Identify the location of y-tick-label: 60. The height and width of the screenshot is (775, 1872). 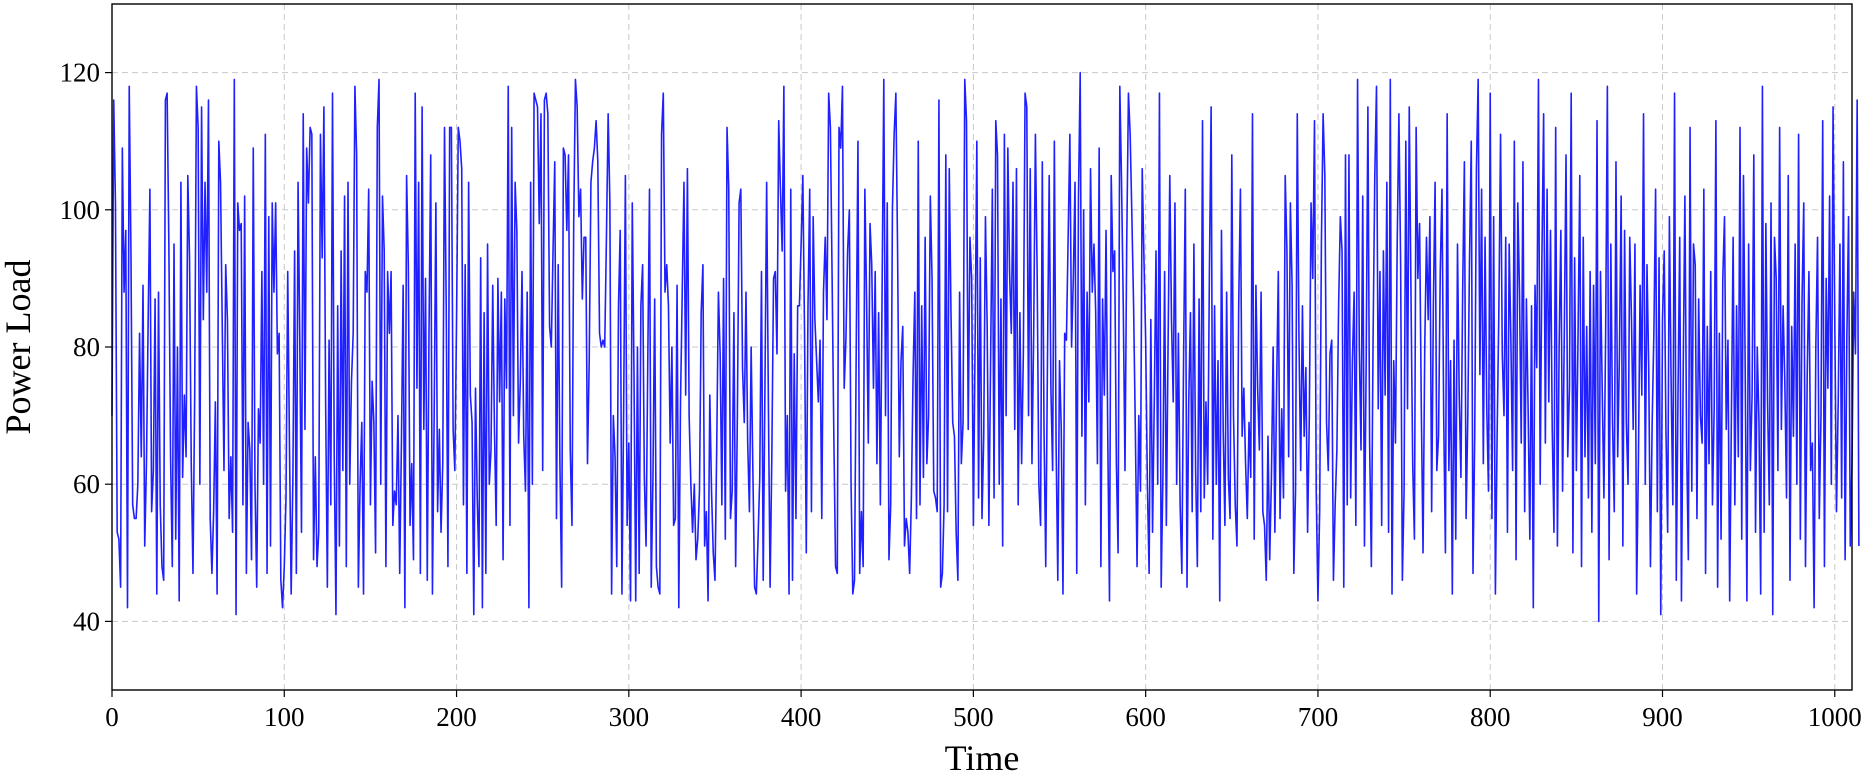
(86, 484).